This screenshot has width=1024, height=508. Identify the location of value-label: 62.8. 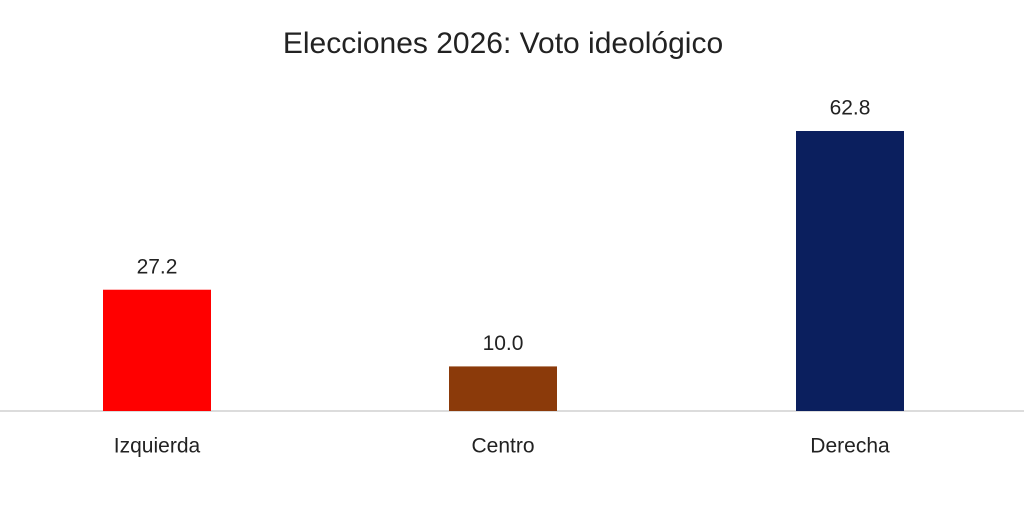
(850, 108).